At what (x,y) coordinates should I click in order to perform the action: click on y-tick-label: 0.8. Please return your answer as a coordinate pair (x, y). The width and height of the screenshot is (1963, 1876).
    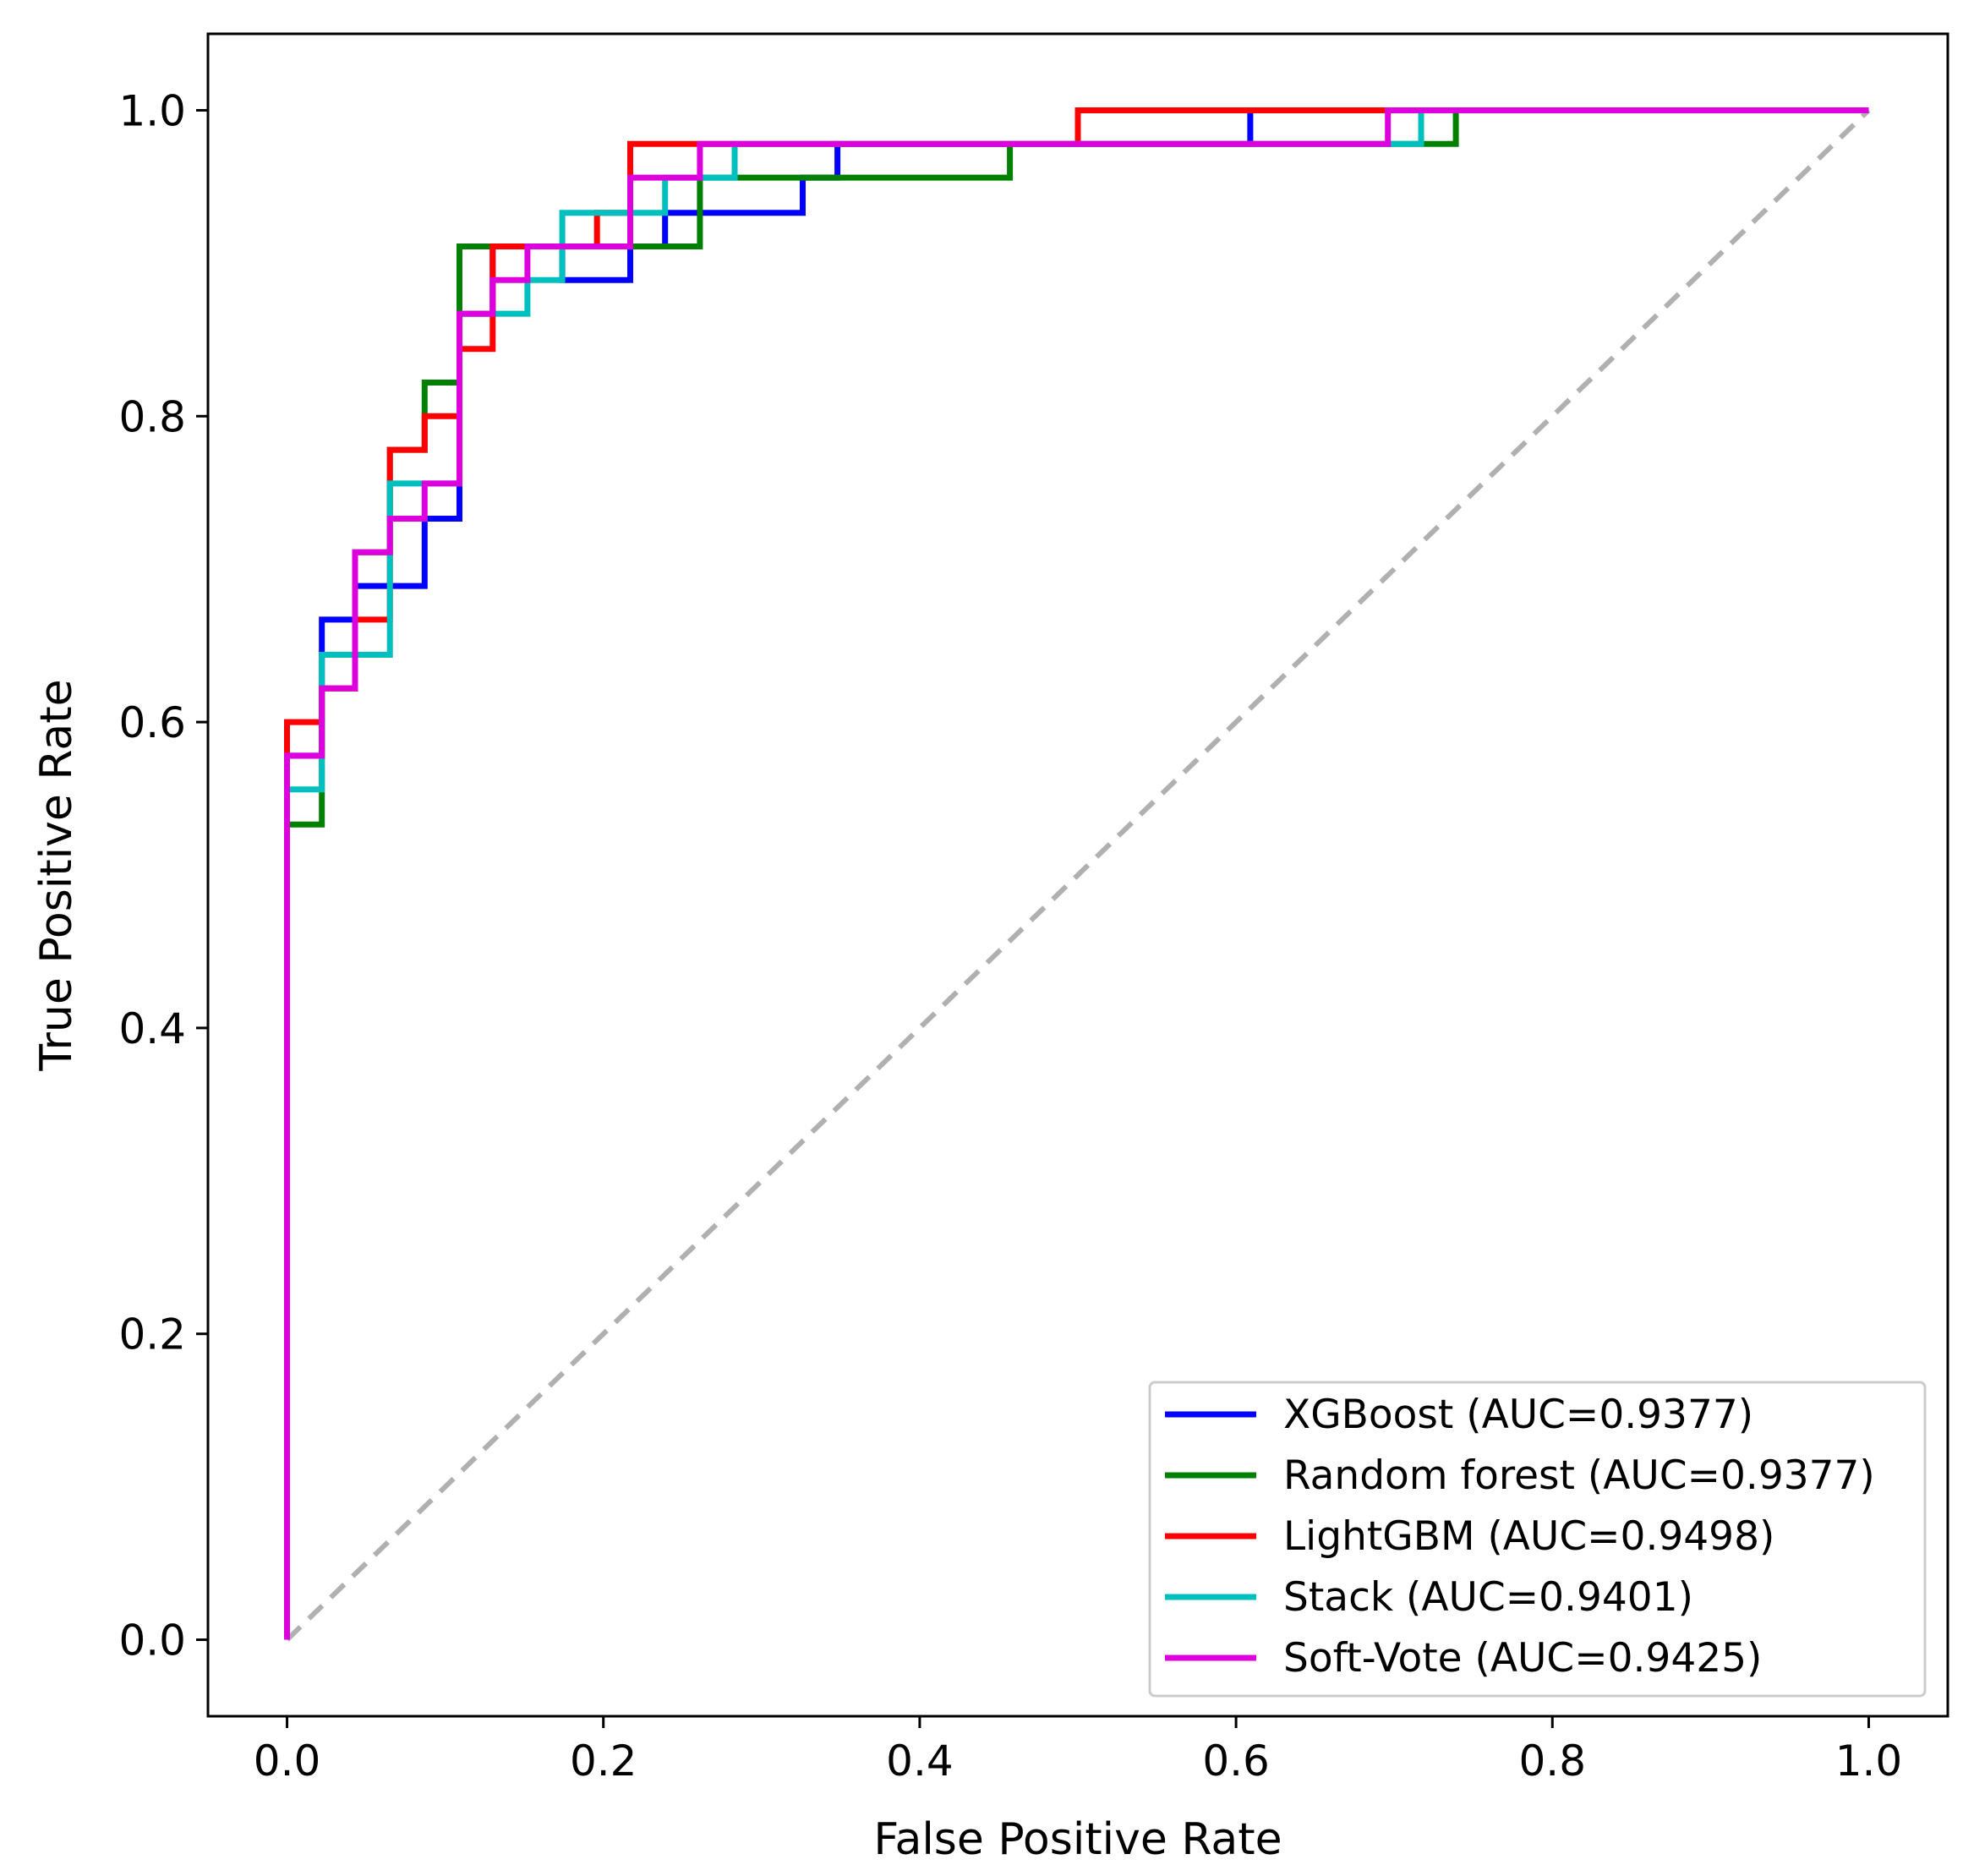
    Looking at the image, I should click on (152, 416).